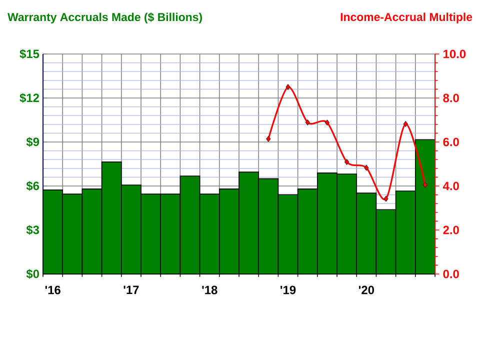  What do you see at coordinates (288, 290) in the screenshot?
I see `x-tick-label: '19` at bounding box center [288, 290].